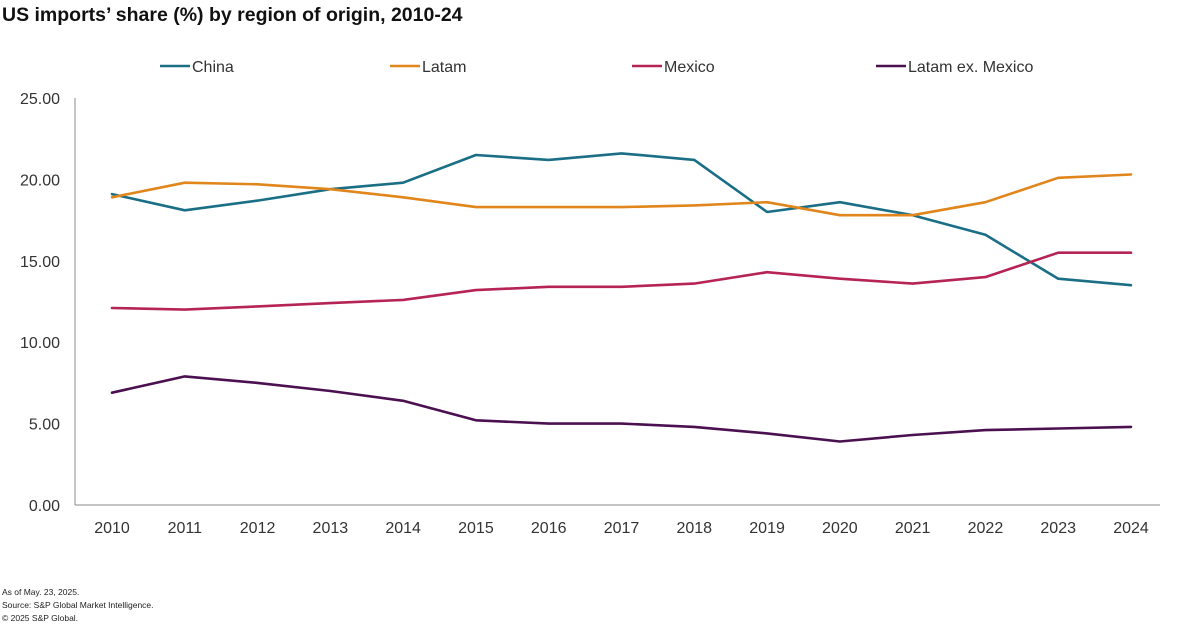  I want to click on y-tick-label: 15.00, so click(40, 262).